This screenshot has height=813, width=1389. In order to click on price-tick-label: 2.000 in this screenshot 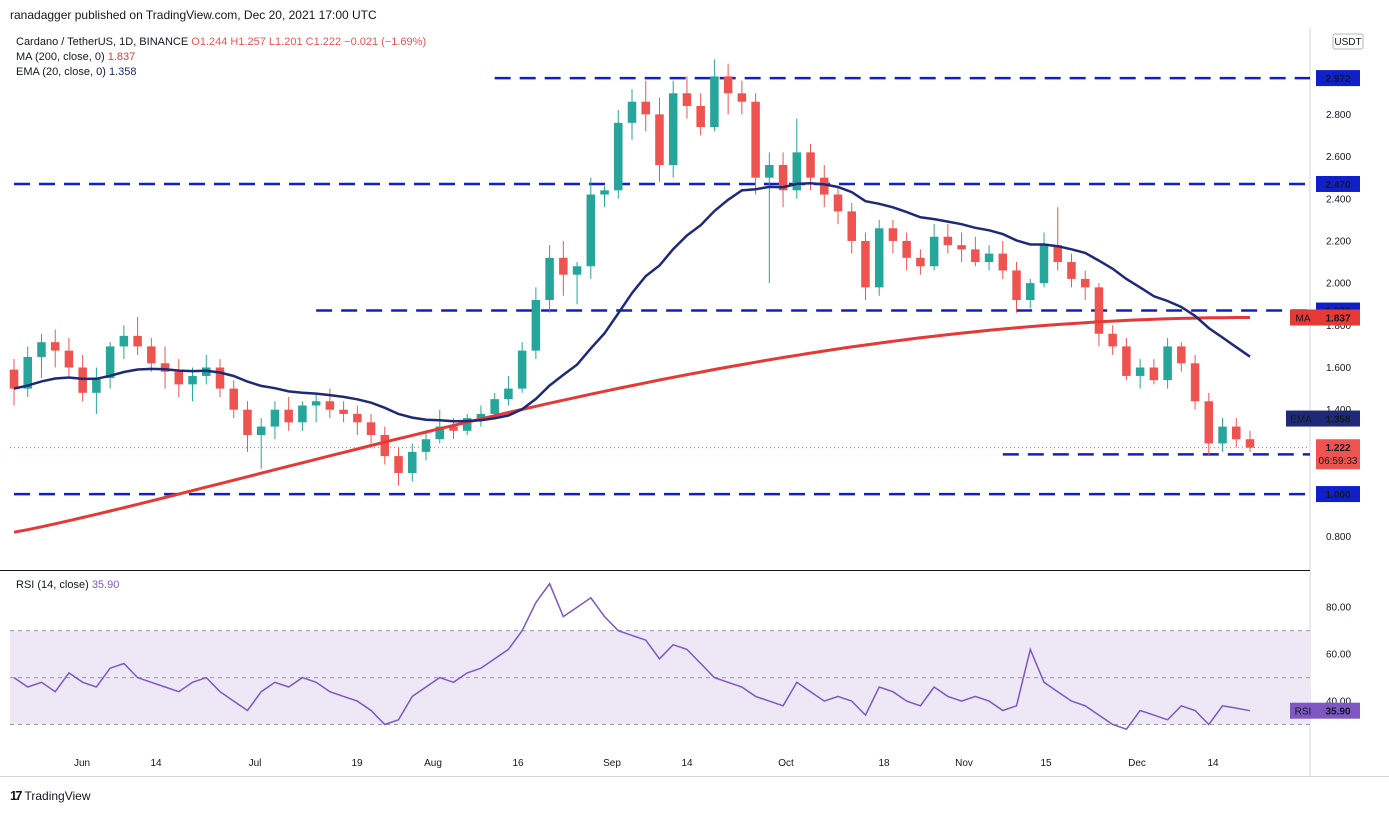, I will do `click(1338, 284)`.